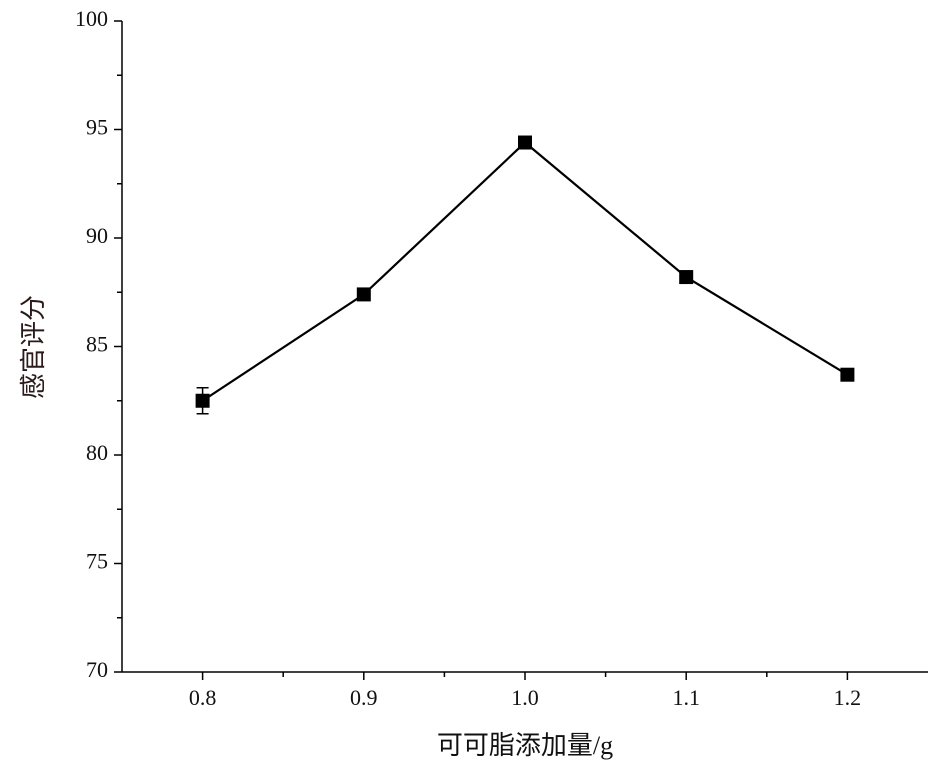  I want to click on x-axis-title: 可可脂添加量/g, so click(525, 745).